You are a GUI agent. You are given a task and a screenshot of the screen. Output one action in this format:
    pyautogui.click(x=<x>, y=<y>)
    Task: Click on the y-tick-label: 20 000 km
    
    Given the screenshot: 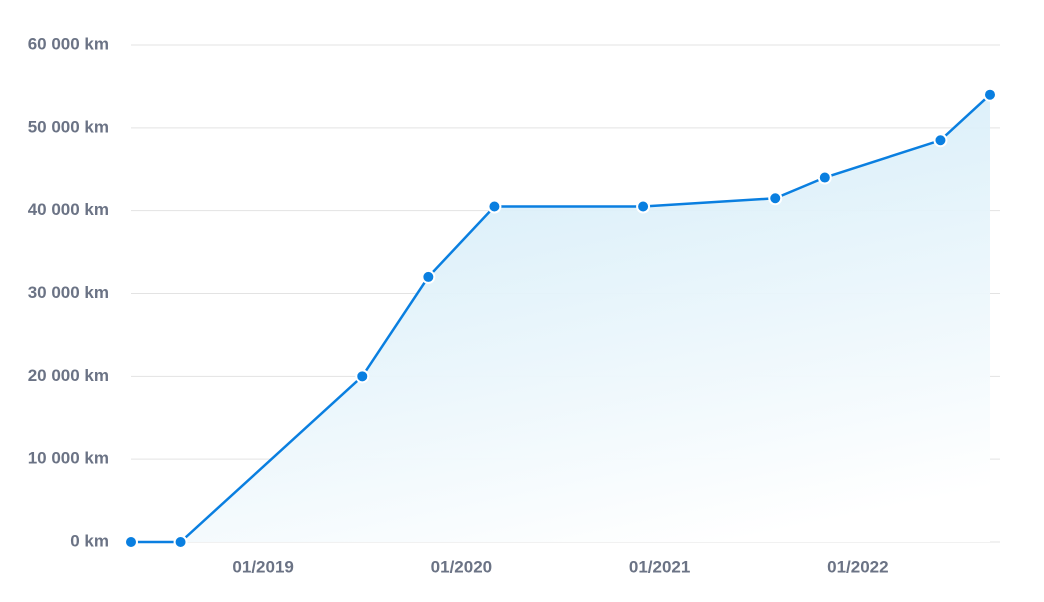 What is the action you would take?
    pyautogui.click(x=68, y=375)
    